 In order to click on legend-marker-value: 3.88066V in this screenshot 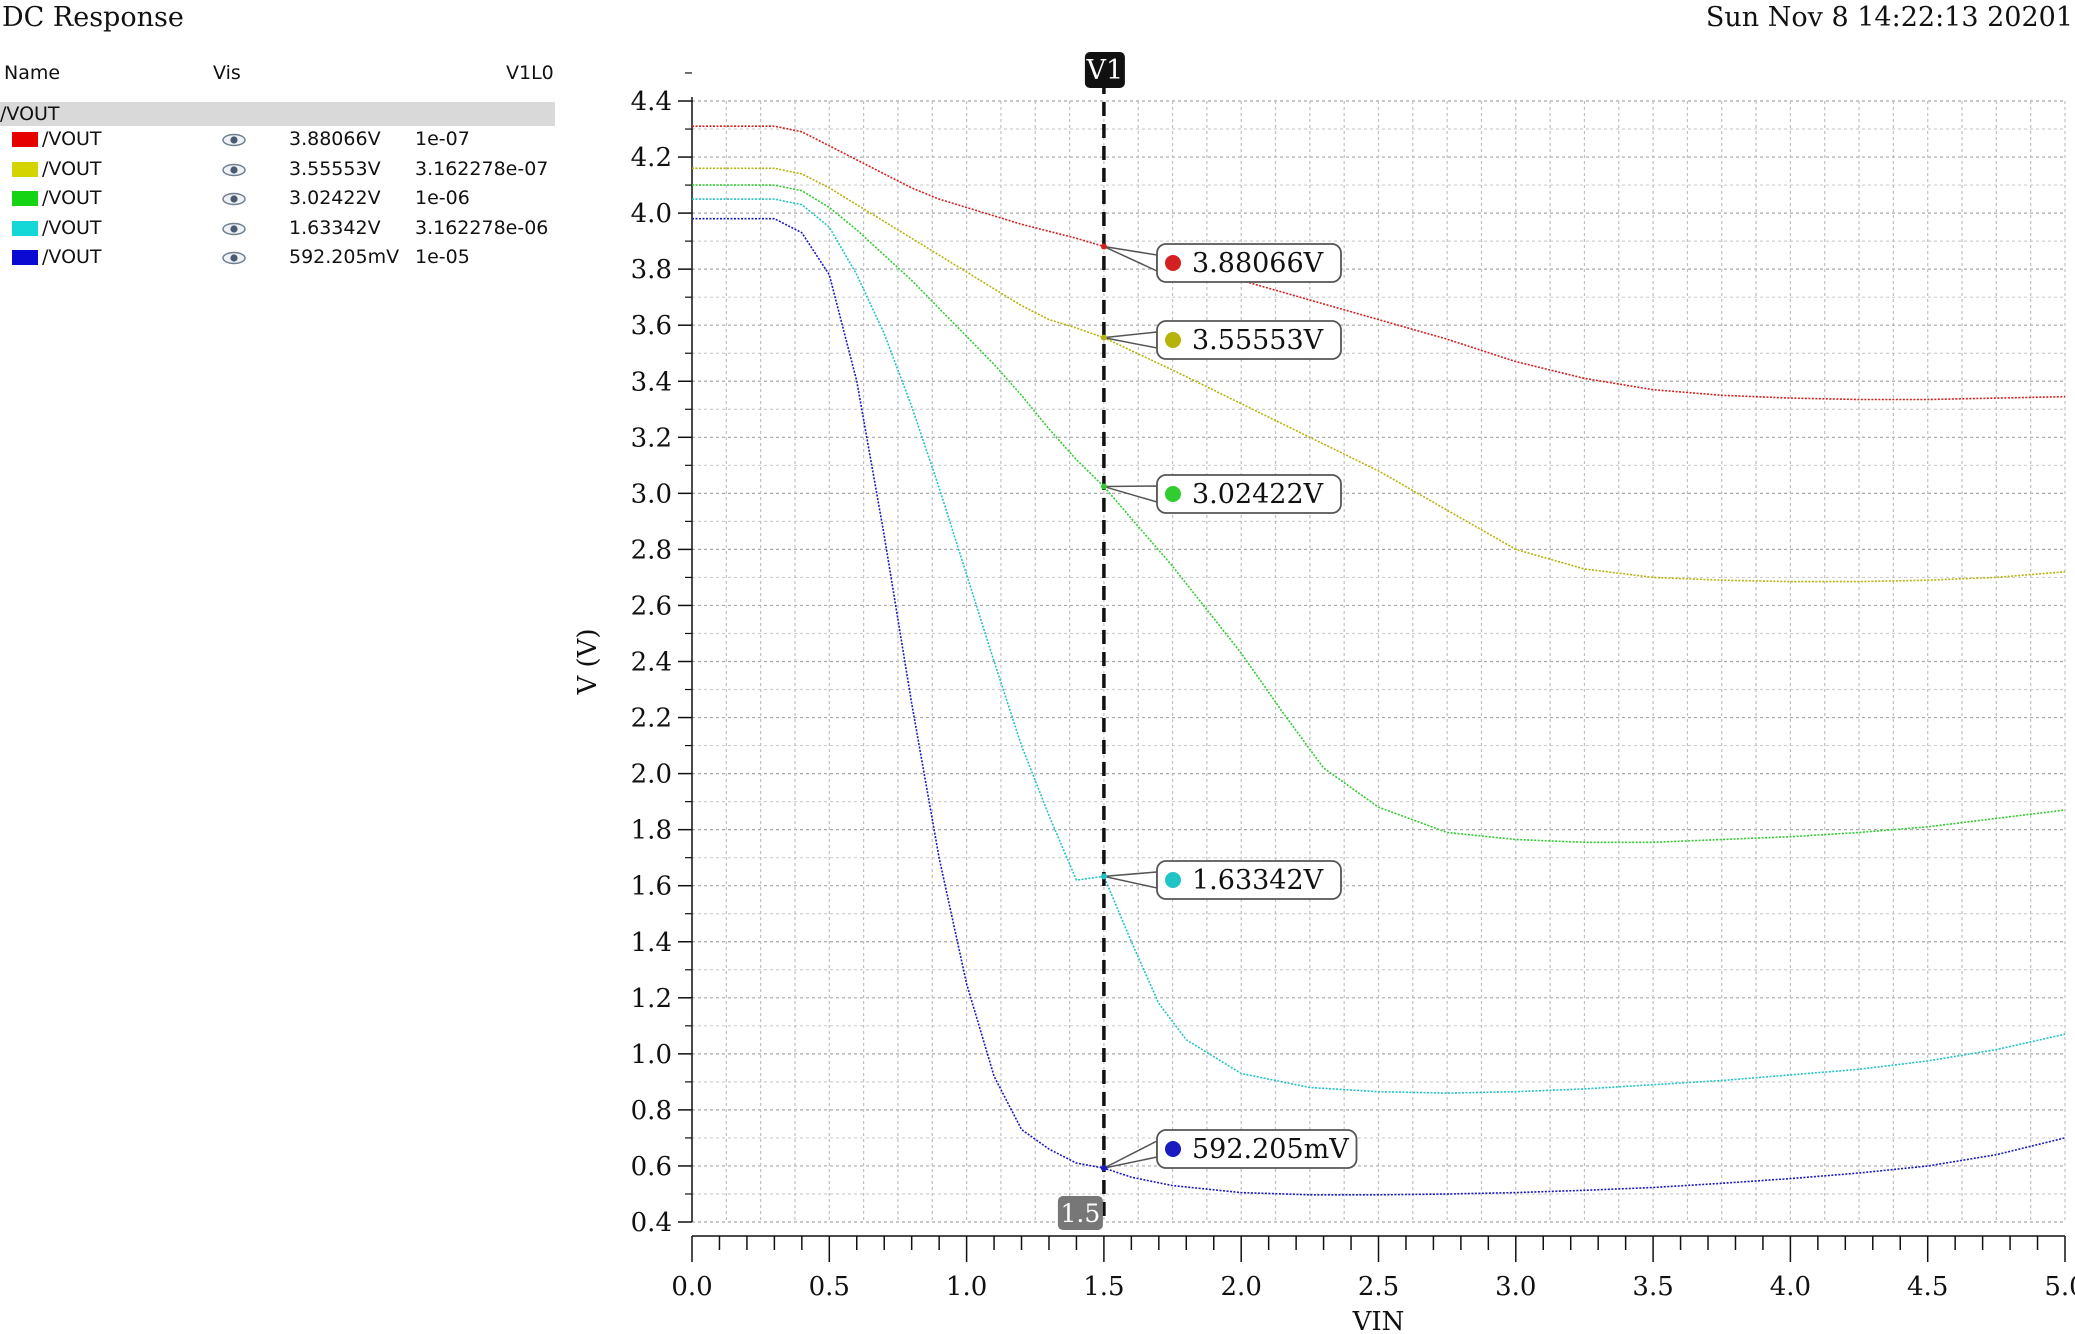, I will do `click(335, 139)`.